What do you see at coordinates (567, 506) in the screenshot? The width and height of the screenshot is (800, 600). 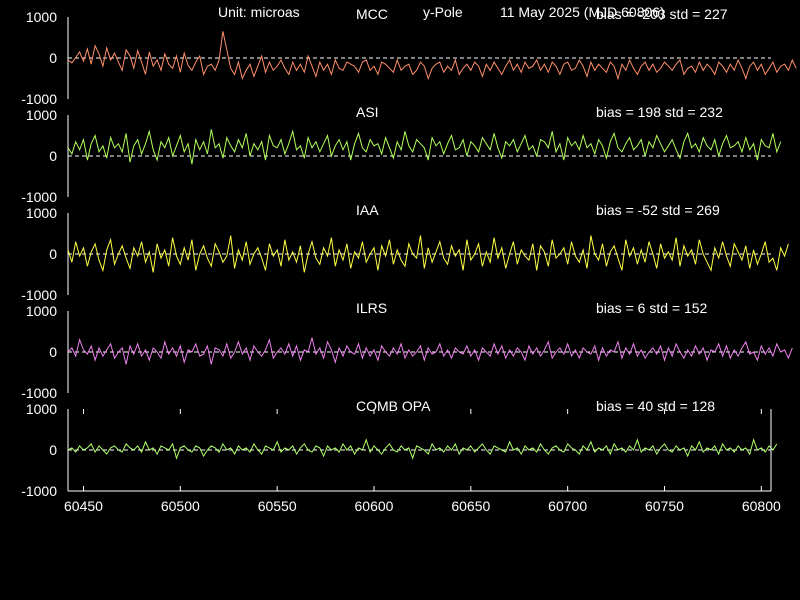 I see `x-tick-label: 60700` at bounding box center [567, 506].